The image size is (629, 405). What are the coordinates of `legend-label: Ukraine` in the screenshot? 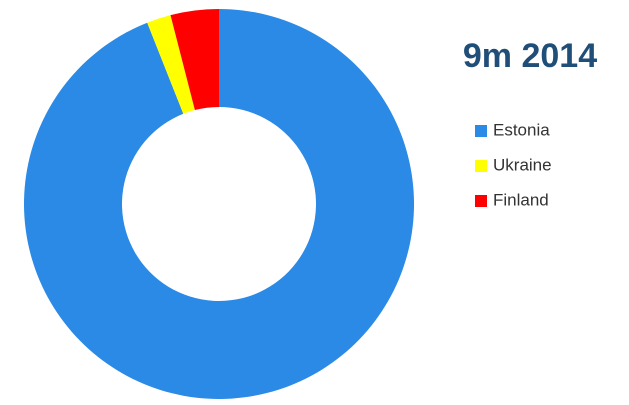 It's located at (522, 164).